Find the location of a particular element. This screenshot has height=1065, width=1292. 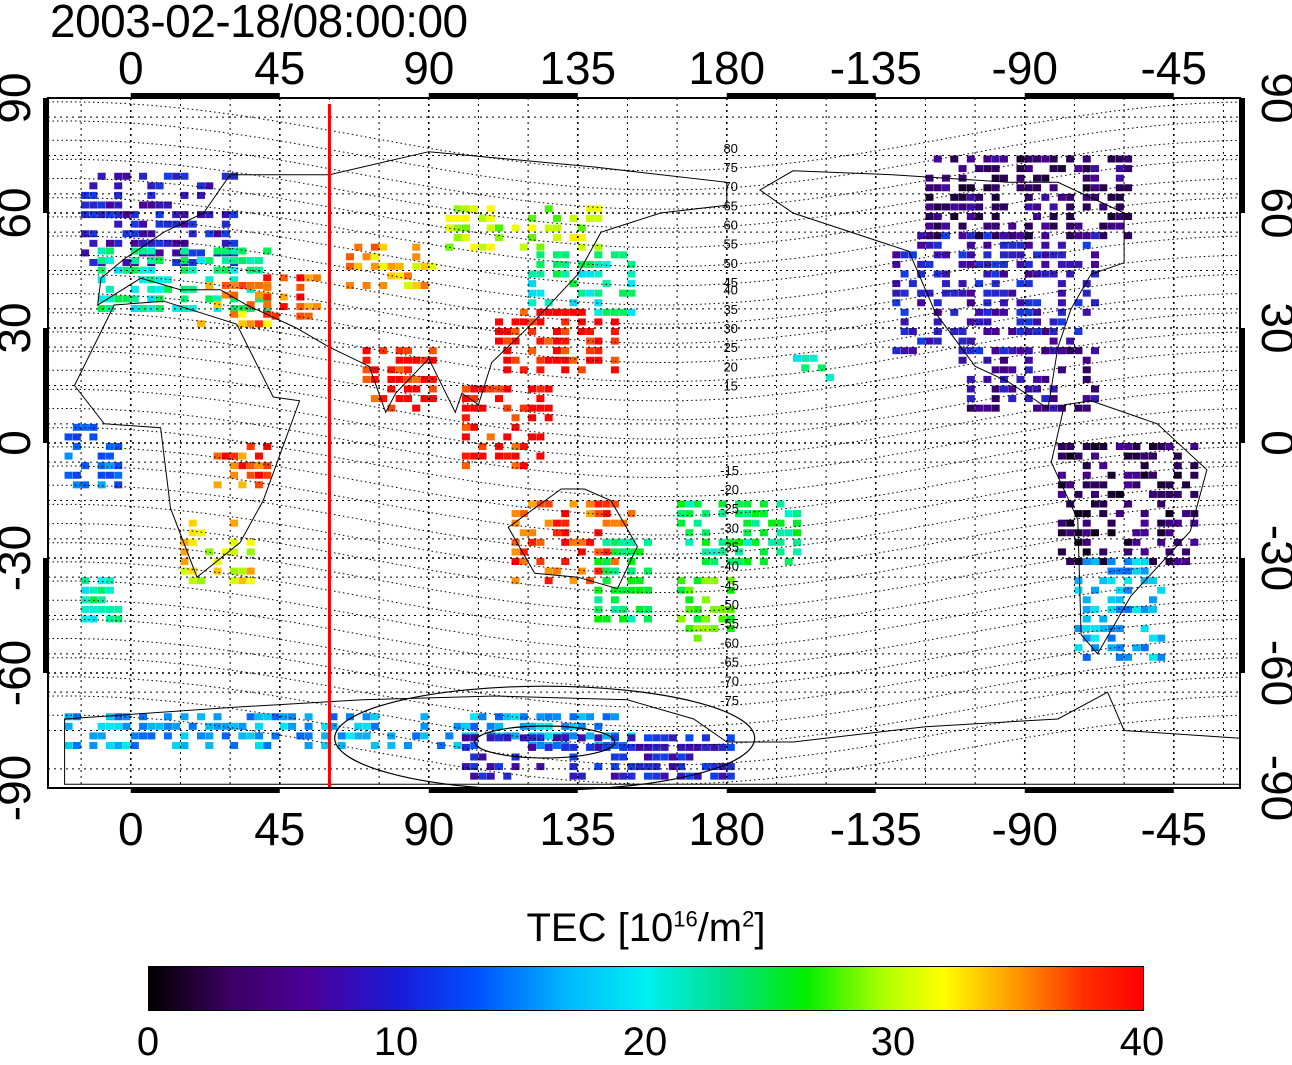

tec-tile-west-africa is located at coordinates (101, 456).